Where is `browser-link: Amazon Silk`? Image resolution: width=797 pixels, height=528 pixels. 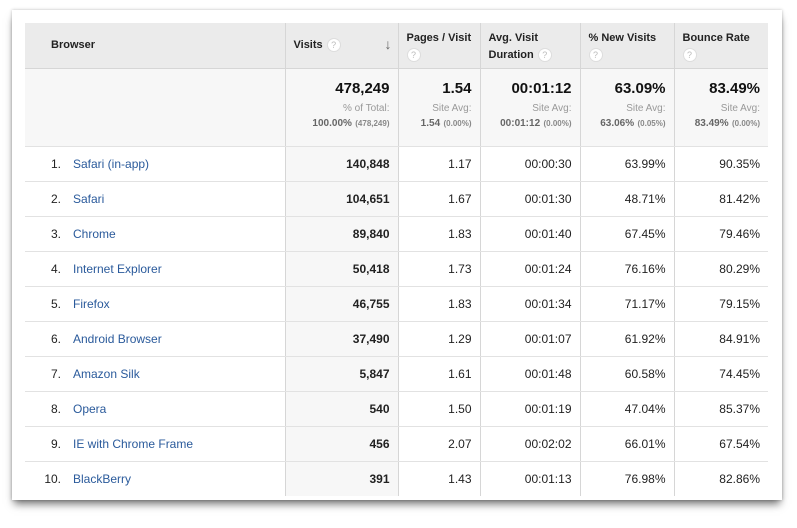 browser-link: Amazon Silk is located at coordinates (106, 373).